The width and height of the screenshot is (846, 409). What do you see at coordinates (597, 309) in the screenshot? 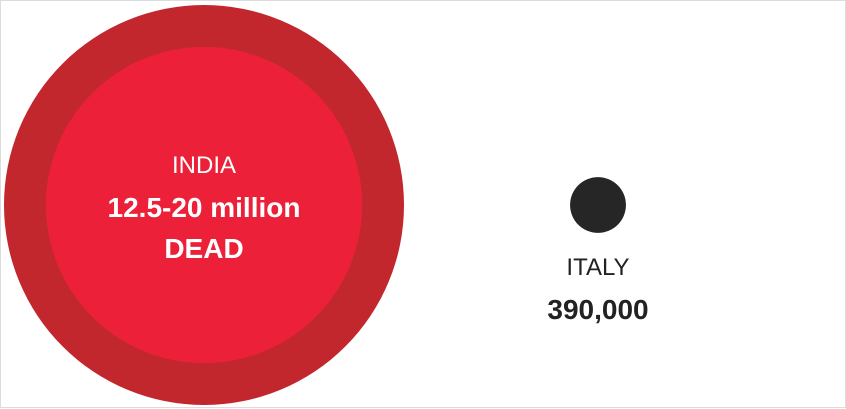
I see `italy-value-label: 390,000` at bounding box center [597, 309].